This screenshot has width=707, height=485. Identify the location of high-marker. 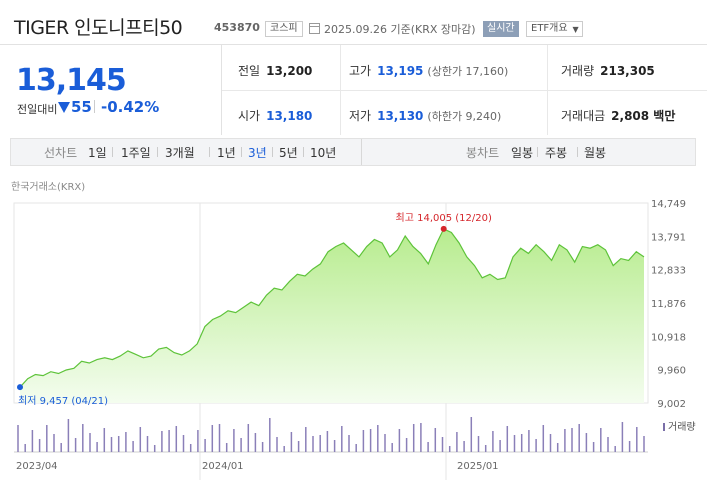
(443, 228).